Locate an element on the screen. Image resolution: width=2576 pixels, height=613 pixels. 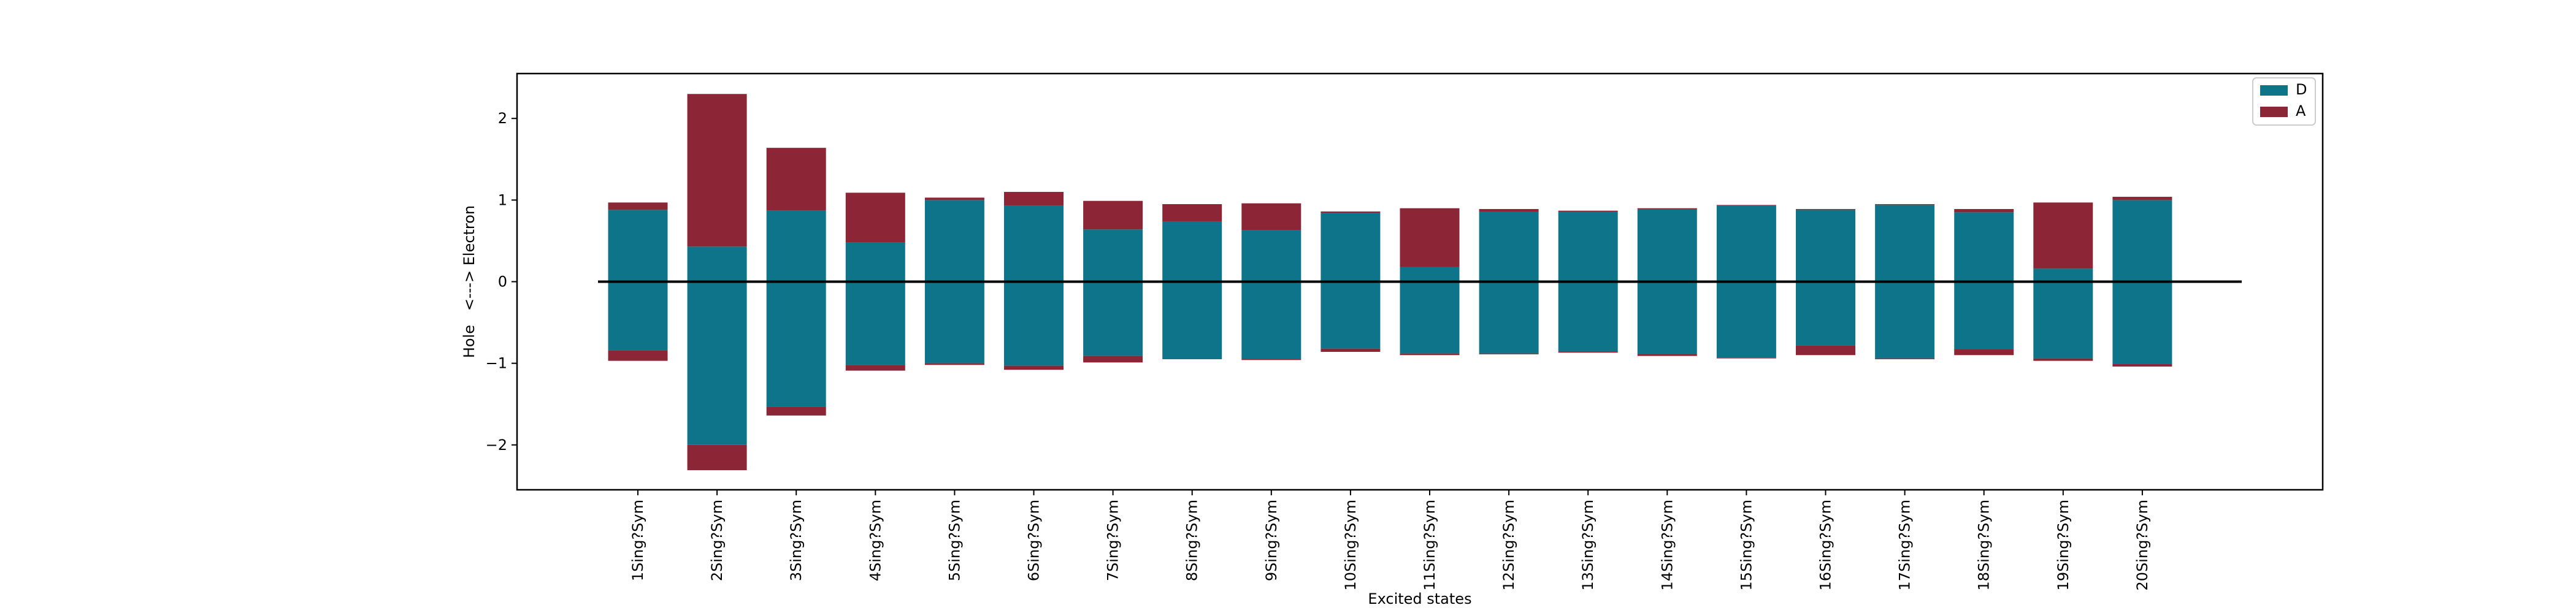
x-tick-label: 2Sing?Sym is located at coordinates (717, 540).